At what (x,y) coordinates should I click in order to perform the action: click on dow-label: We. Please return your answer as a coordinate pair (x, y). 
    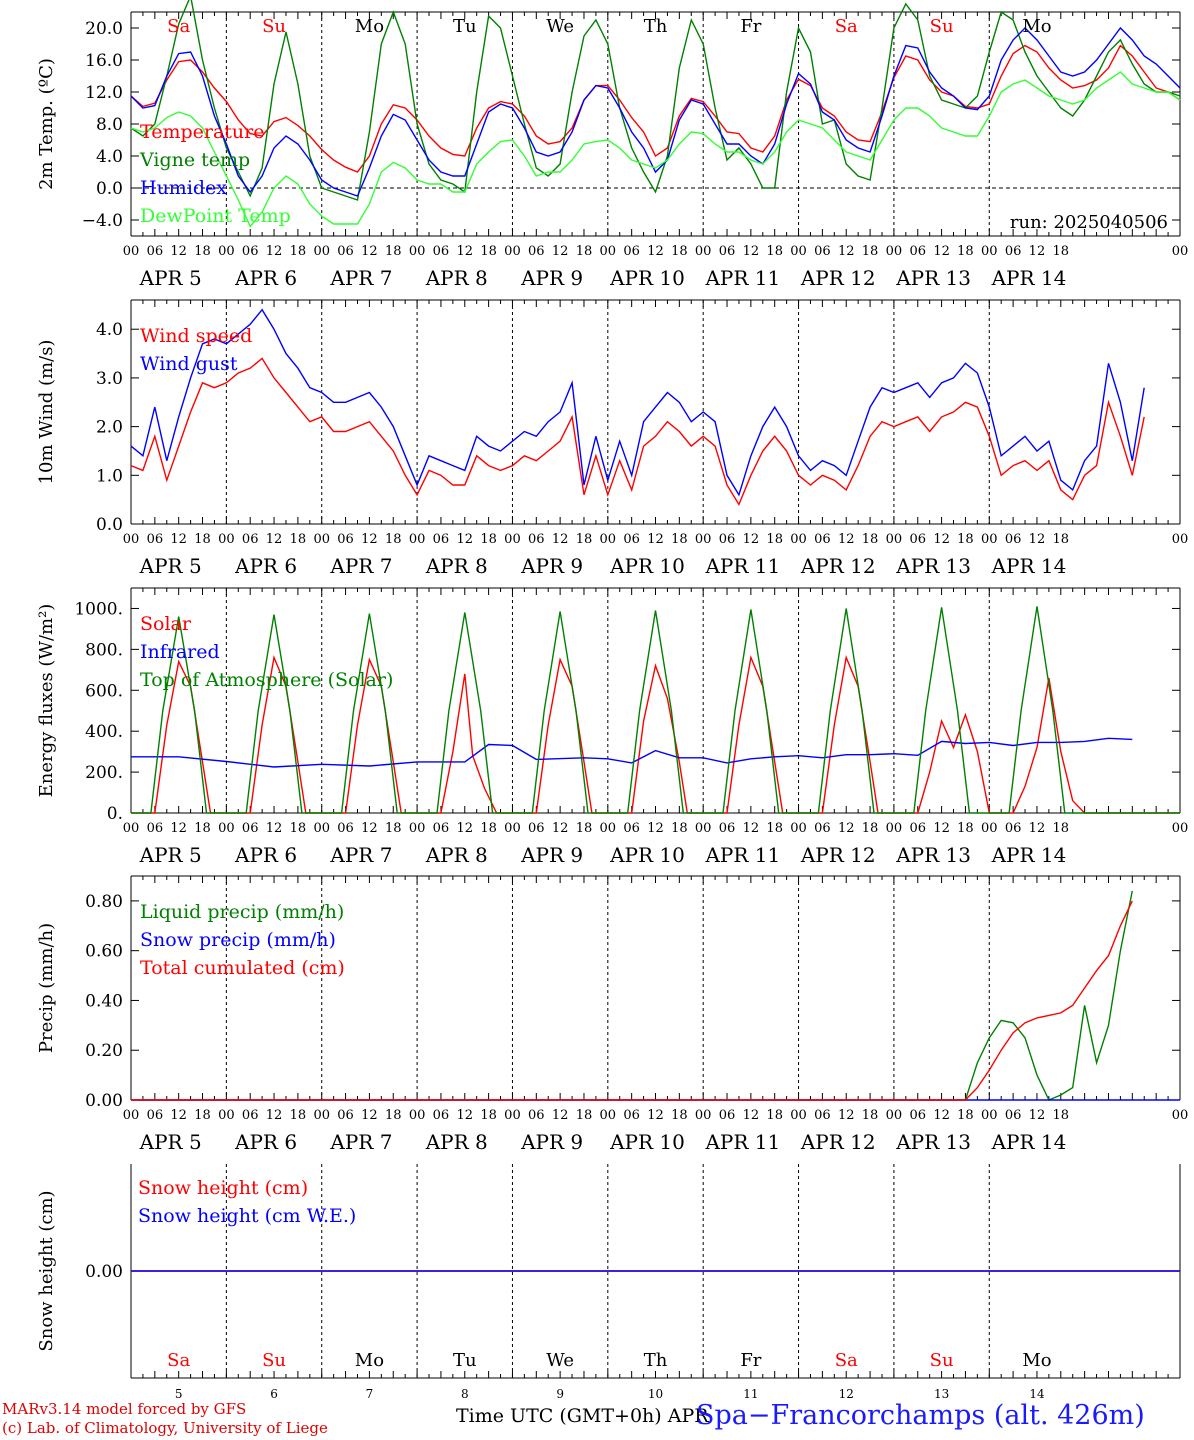
    Looking at the image, I should click on (560, 26).